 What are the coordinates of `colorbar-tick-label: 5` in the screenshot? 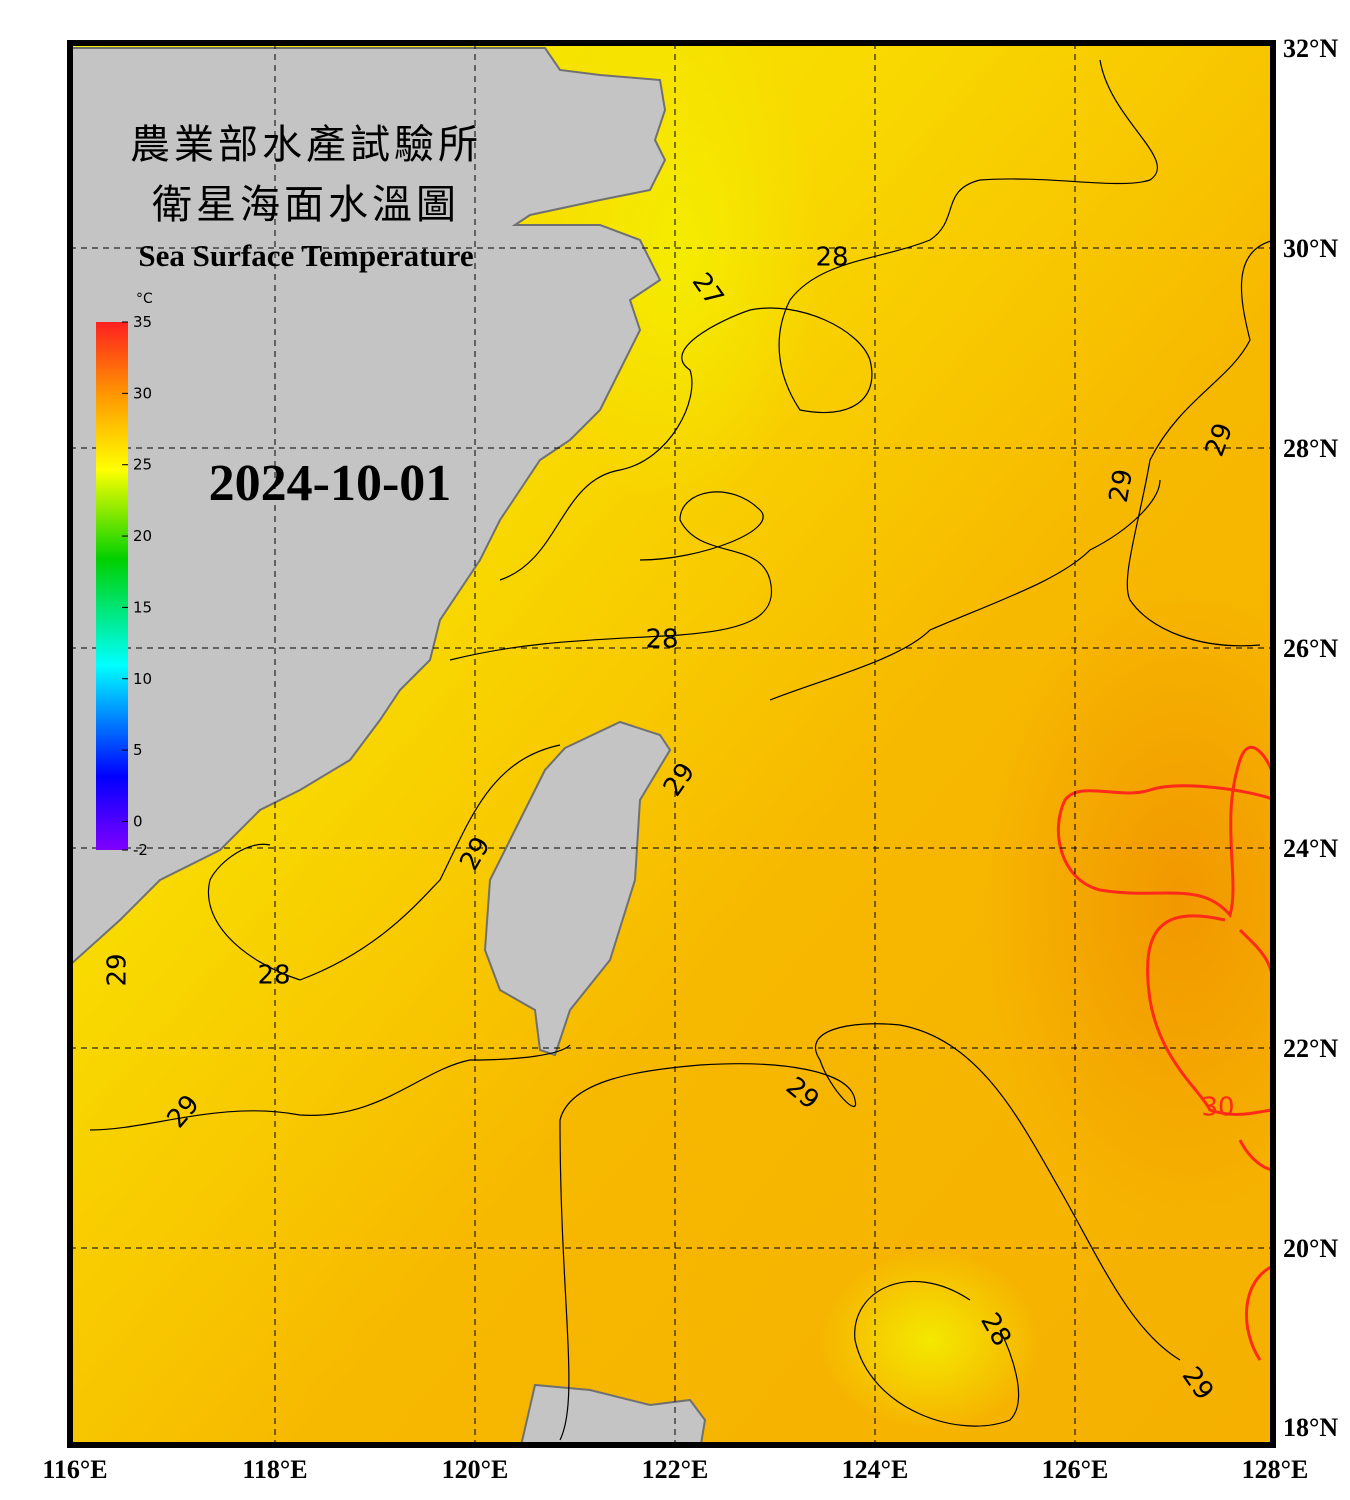 It's located at (138, 750).